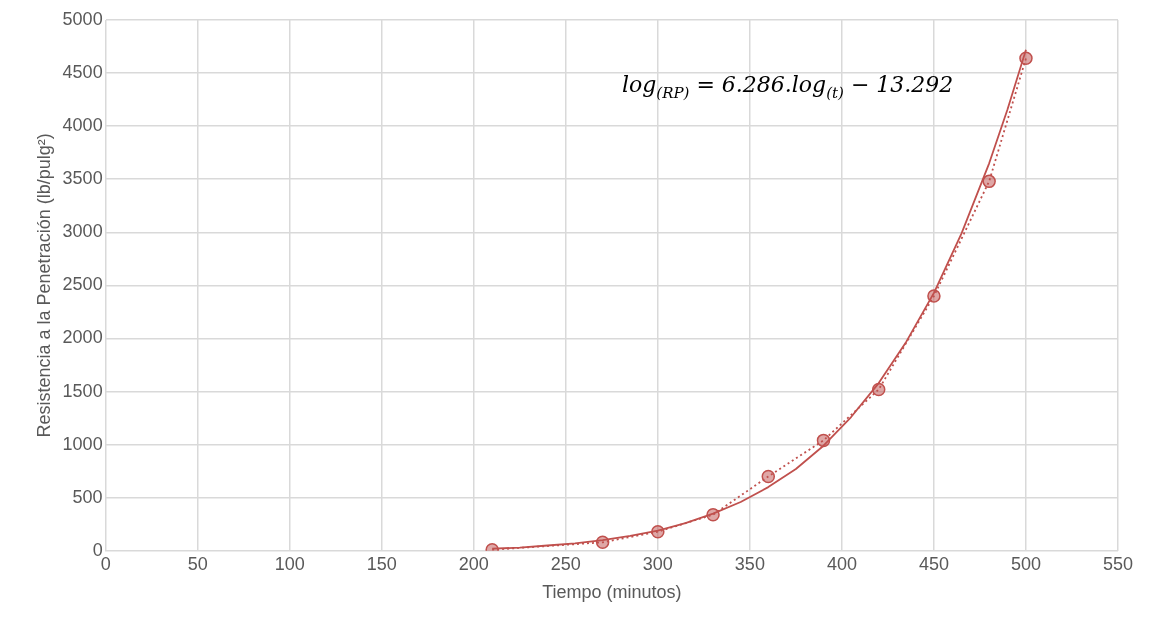 The image size is (1158, 628). I want to click on x-tick-label: 400, so click(841, 563).